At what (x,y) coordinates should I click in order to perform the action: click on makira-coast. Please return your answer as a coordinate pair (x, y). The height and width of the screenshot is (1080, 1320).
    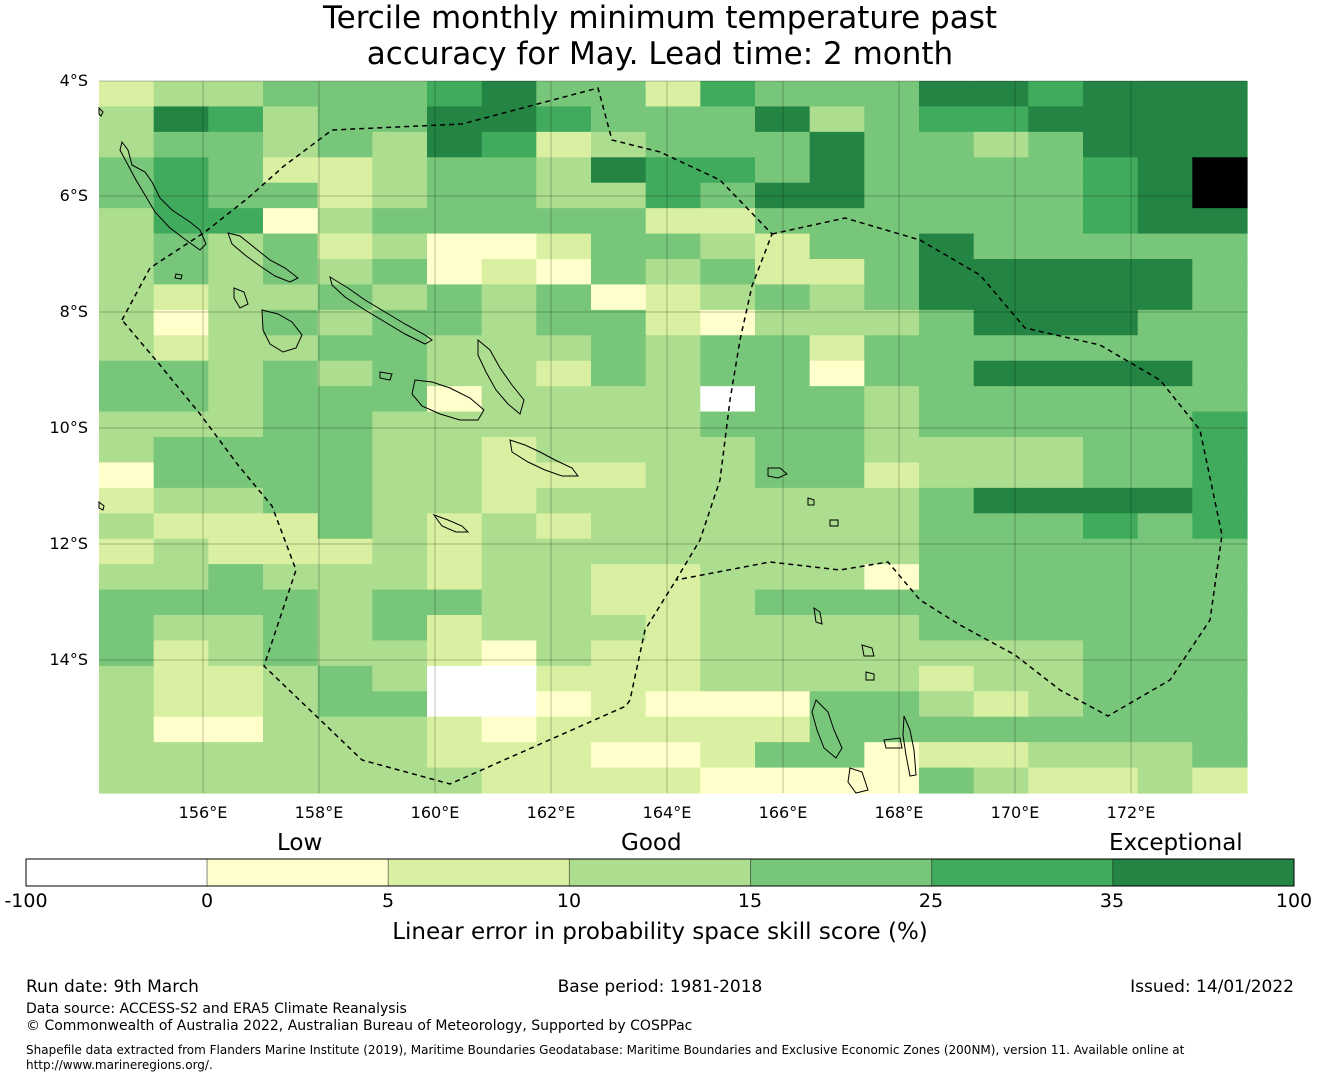
    Looking at the image, I should click on (544, 458).